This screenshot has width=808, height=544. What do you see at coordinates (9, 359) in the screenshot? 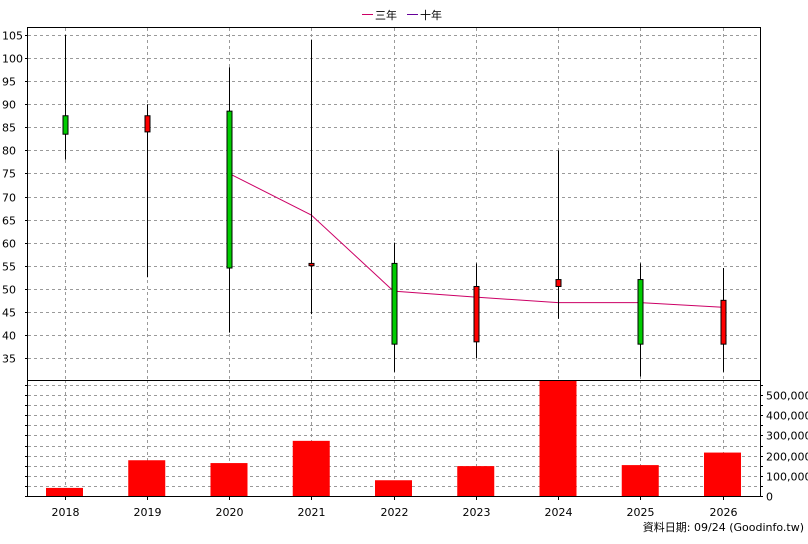
I see `price-y-tick-label: 35` at bounding box center [9, 359].